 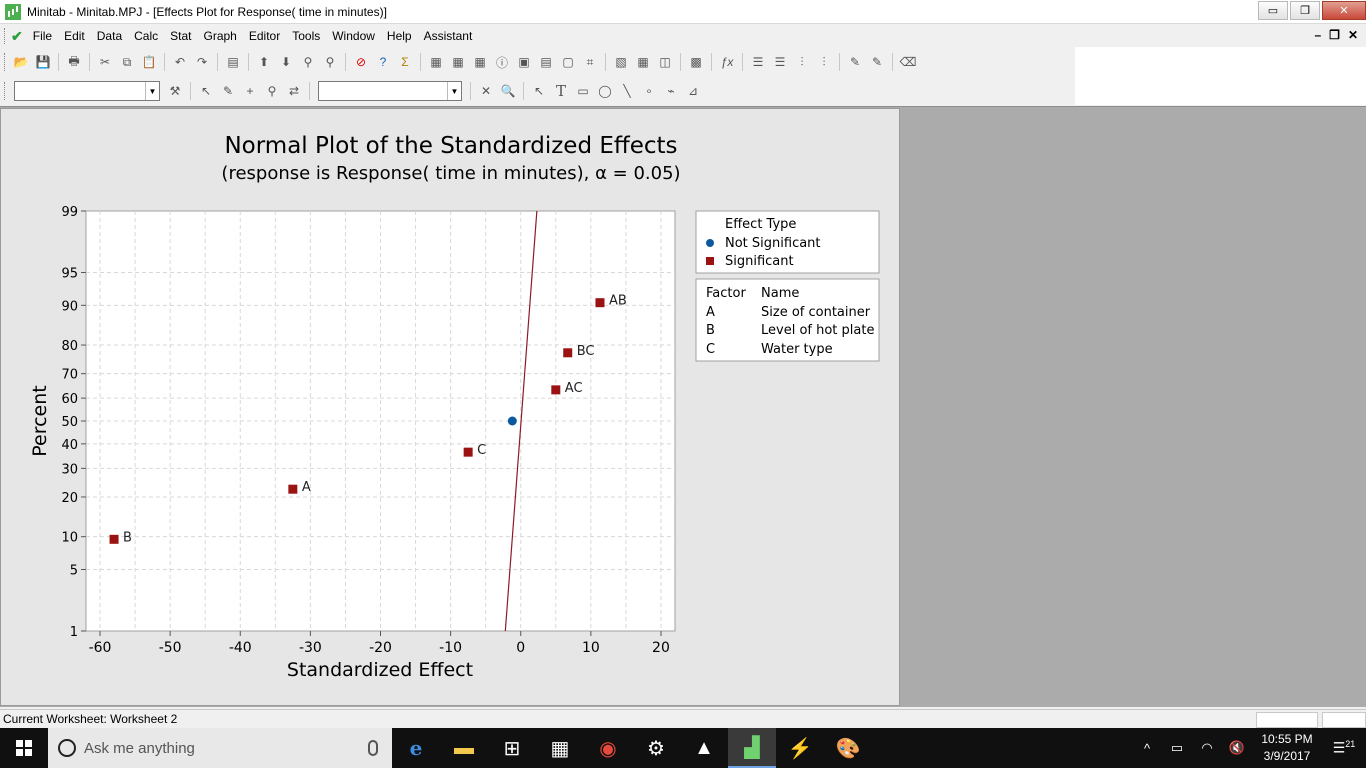 What do you see at coordinates (560, 748) in the screenshot?
I see `calendar-icon: ▦` at bounding box center [560, 748].